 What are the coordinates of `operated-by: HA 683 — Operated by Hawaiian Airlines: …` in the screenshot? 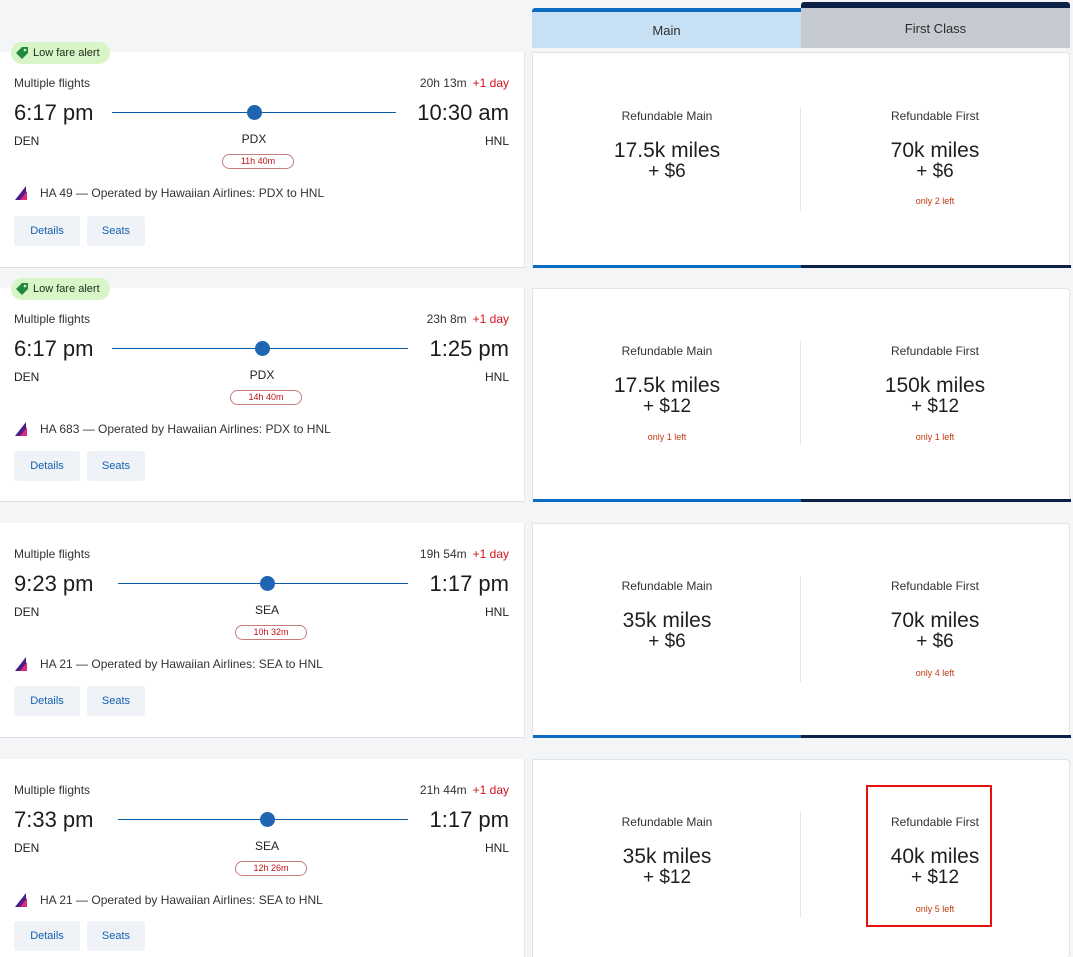 It's located at (172, 429).